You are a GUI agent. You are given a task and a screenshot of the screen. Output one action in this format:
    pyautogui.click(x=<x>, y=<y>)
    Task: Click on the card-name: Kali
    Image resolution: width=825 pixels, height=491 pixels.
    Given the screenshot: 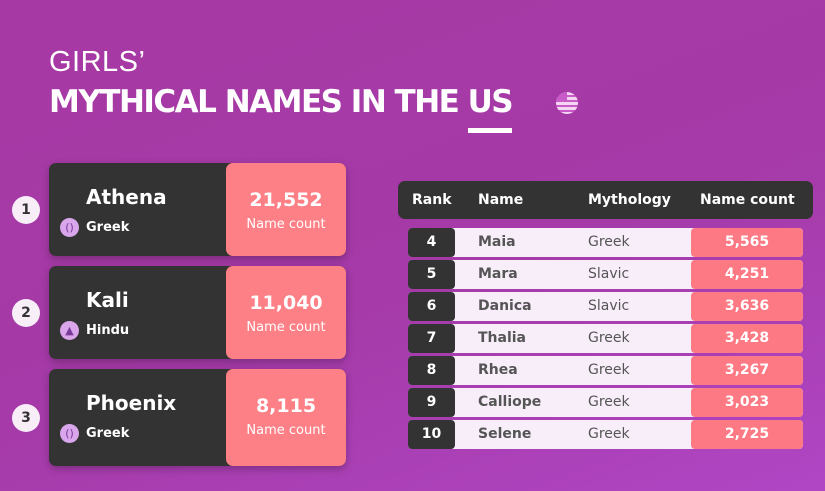 What is the action you would take?
    pyautogui.click(x=107, y=300)
    